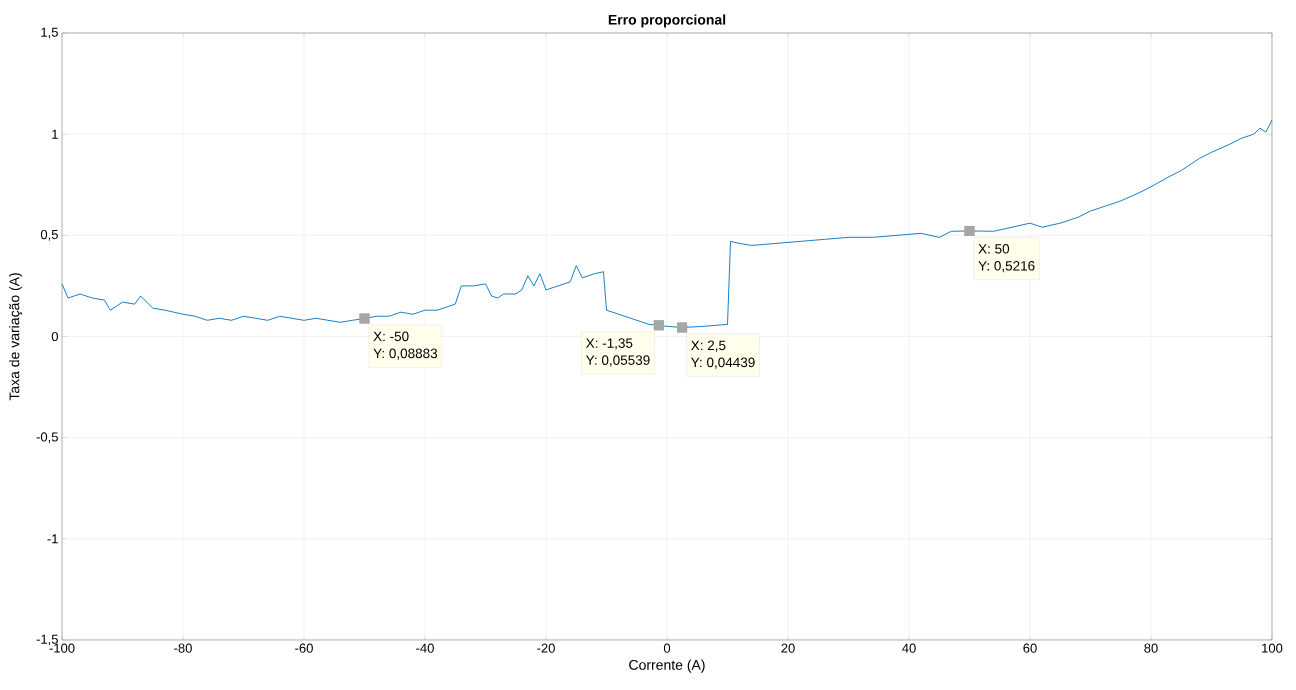 This screenshot has width=1296, height=690. I want to click on x-tick-label: 0, so click(667, 648).